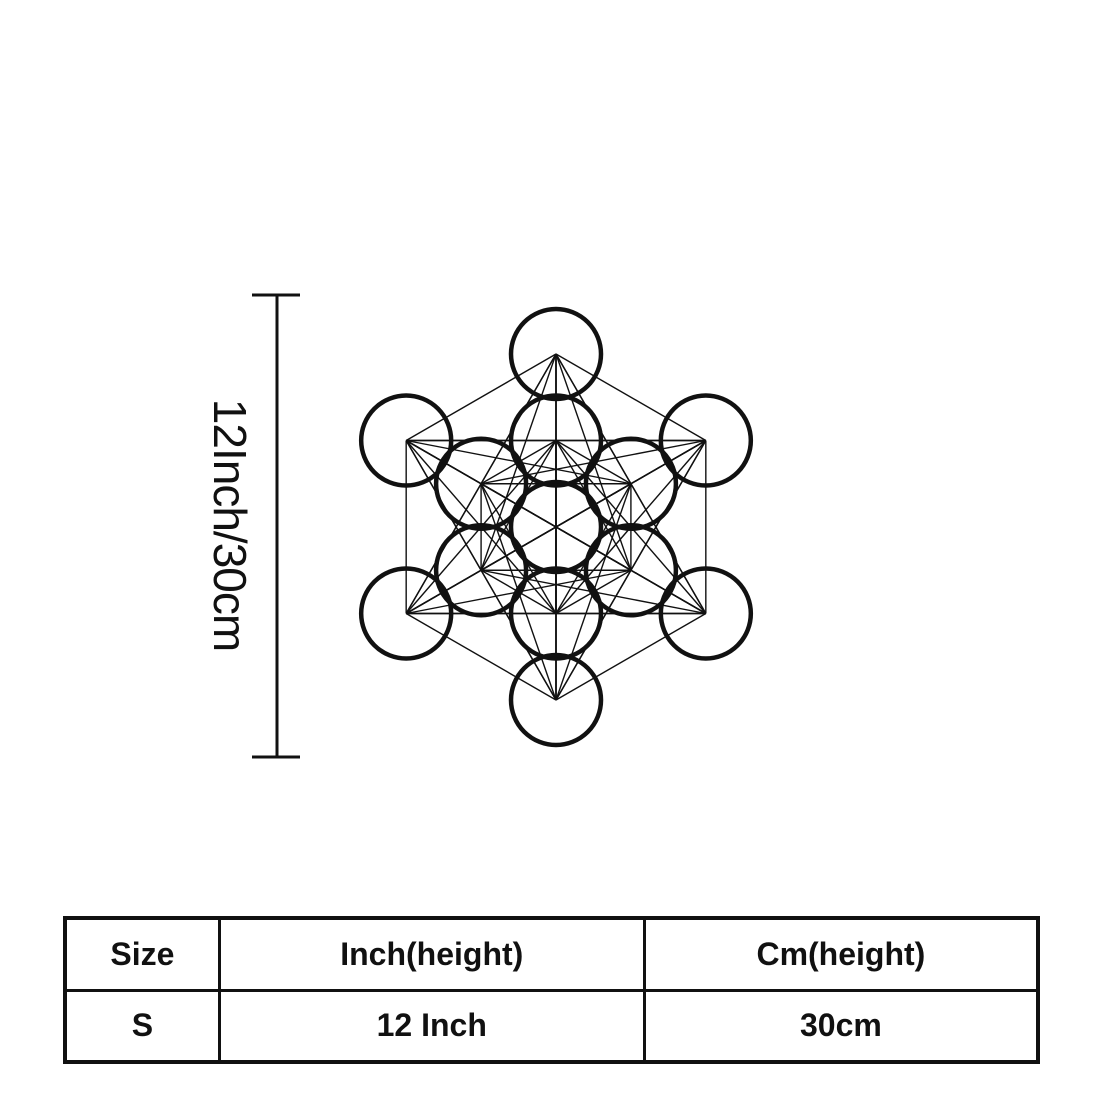 This screenshot has width=1100, height=1100. I want to click on table-header-row: Size Inch(height) Cm(height), so click(551, 954).